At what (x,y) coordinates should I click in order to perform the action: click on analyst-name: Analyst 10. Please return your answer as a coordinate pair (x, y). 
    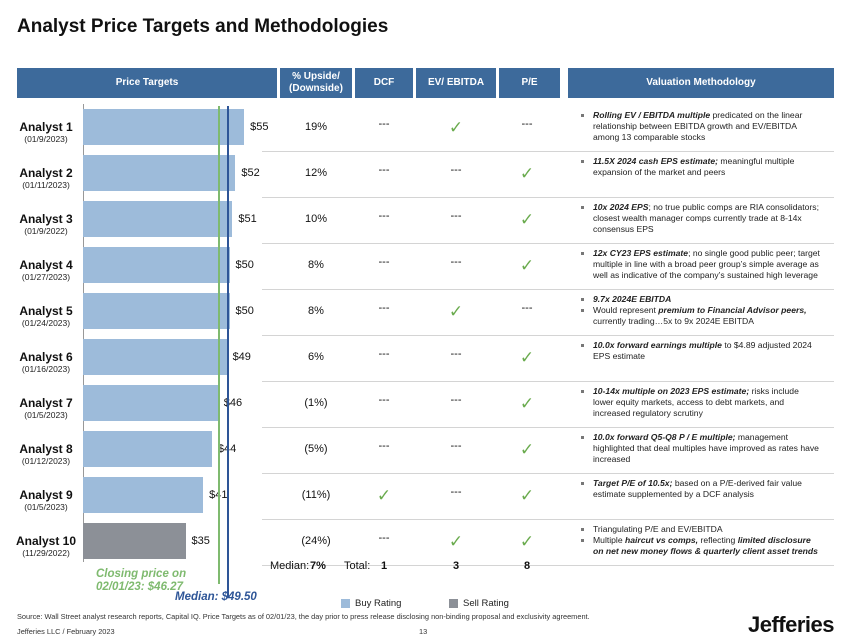
    Looking at the image, I should click on (46, 541).